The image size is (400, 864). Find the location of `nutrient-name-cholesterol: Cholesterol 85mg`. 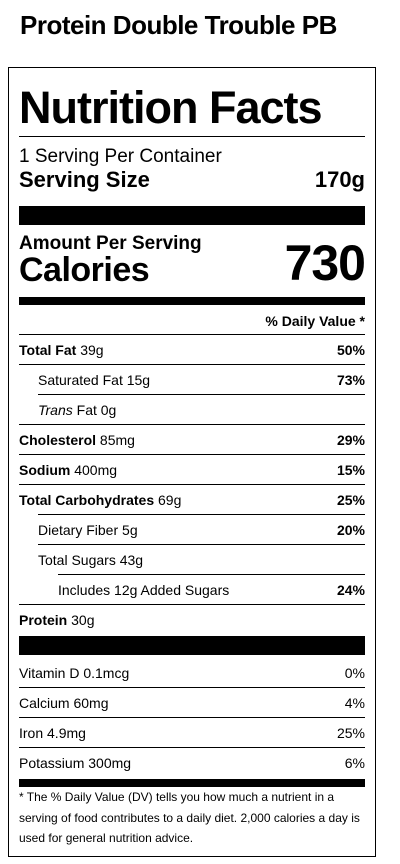

nutrient-name-cholesterol: Cholesterol 85mg is located at coordinates (77, 440).